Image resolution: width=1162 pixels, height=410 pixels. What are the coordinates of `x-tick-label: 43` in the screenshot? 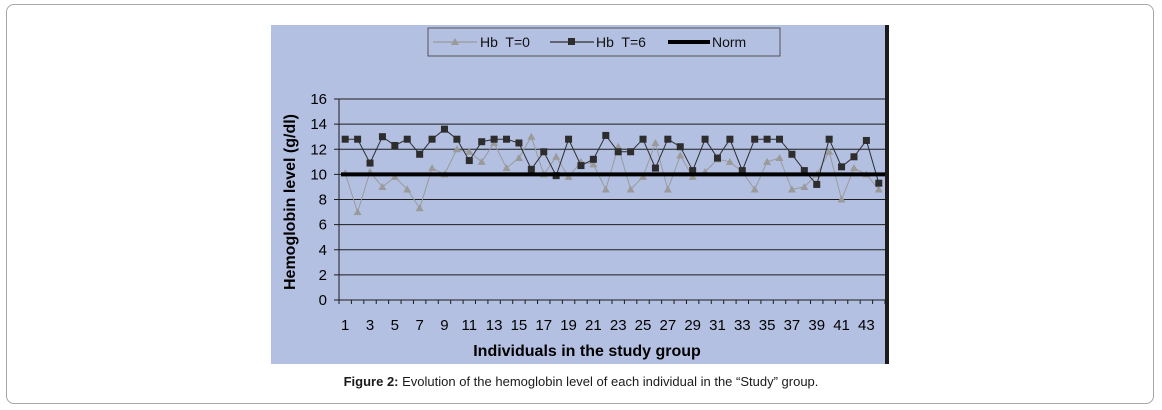 It's located at (866, 325).